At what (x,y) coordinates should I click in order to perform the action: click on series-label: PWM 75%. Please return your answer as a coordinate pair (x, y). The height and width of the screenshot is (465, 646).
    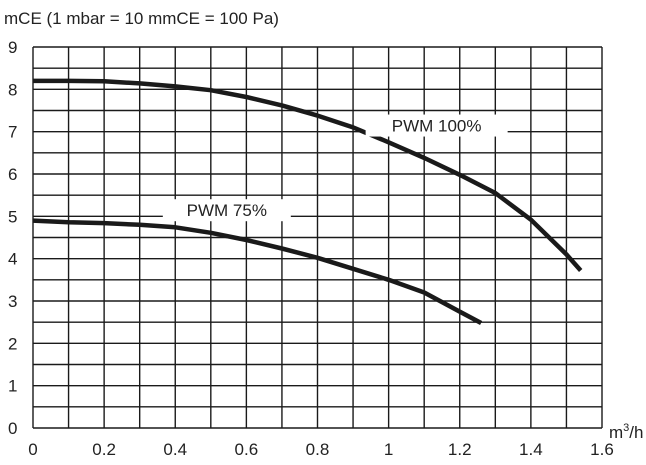
    Looking at the image, I should click on (227, 210).